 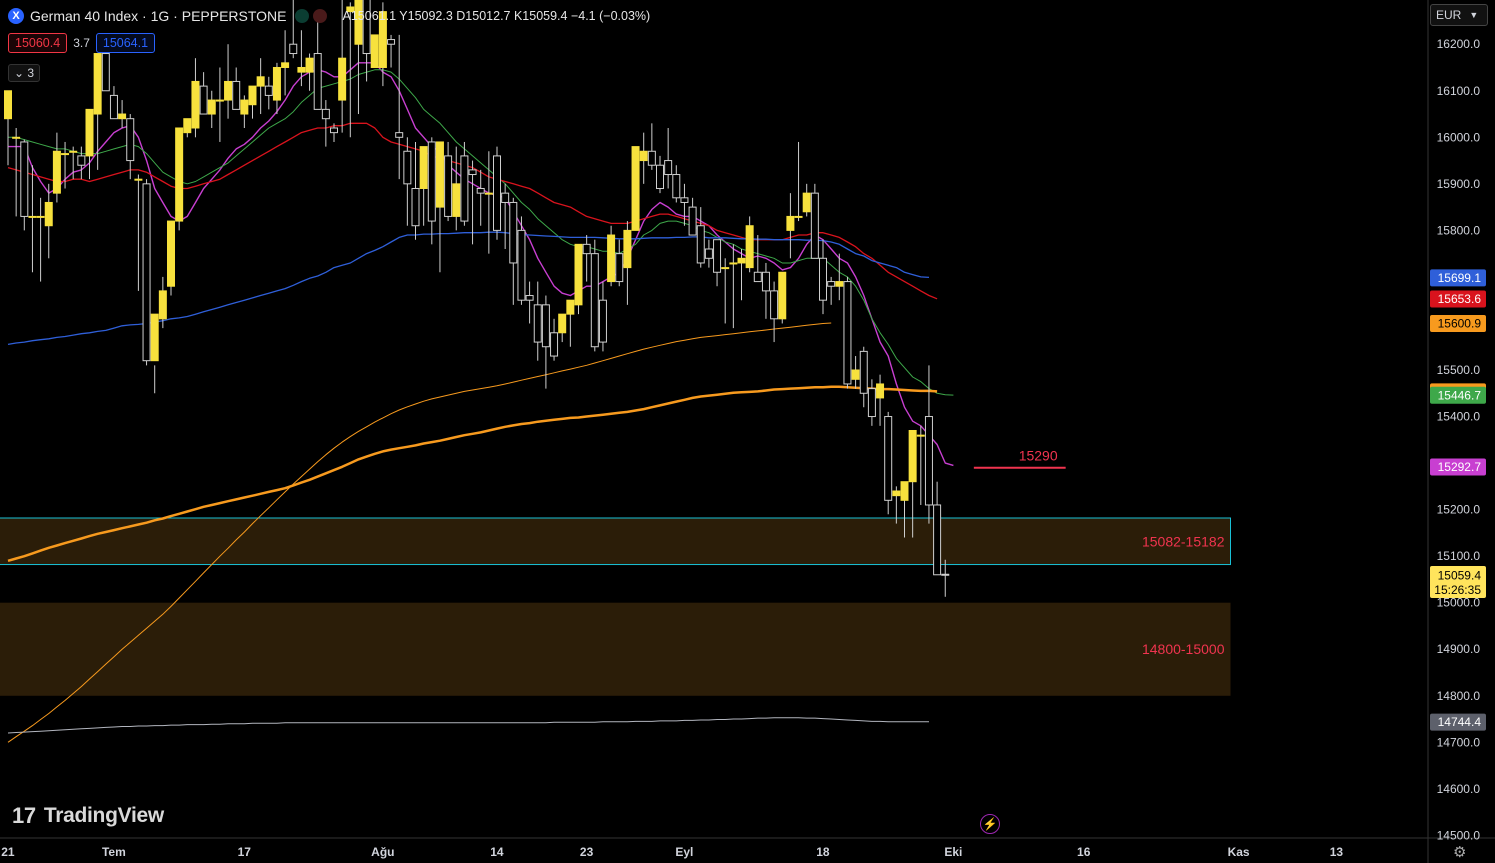 What do you see at coordinates (1460, 852) in the screenshot?
I see `gear-icon: ⚙` at bounding box center [1460, 852].